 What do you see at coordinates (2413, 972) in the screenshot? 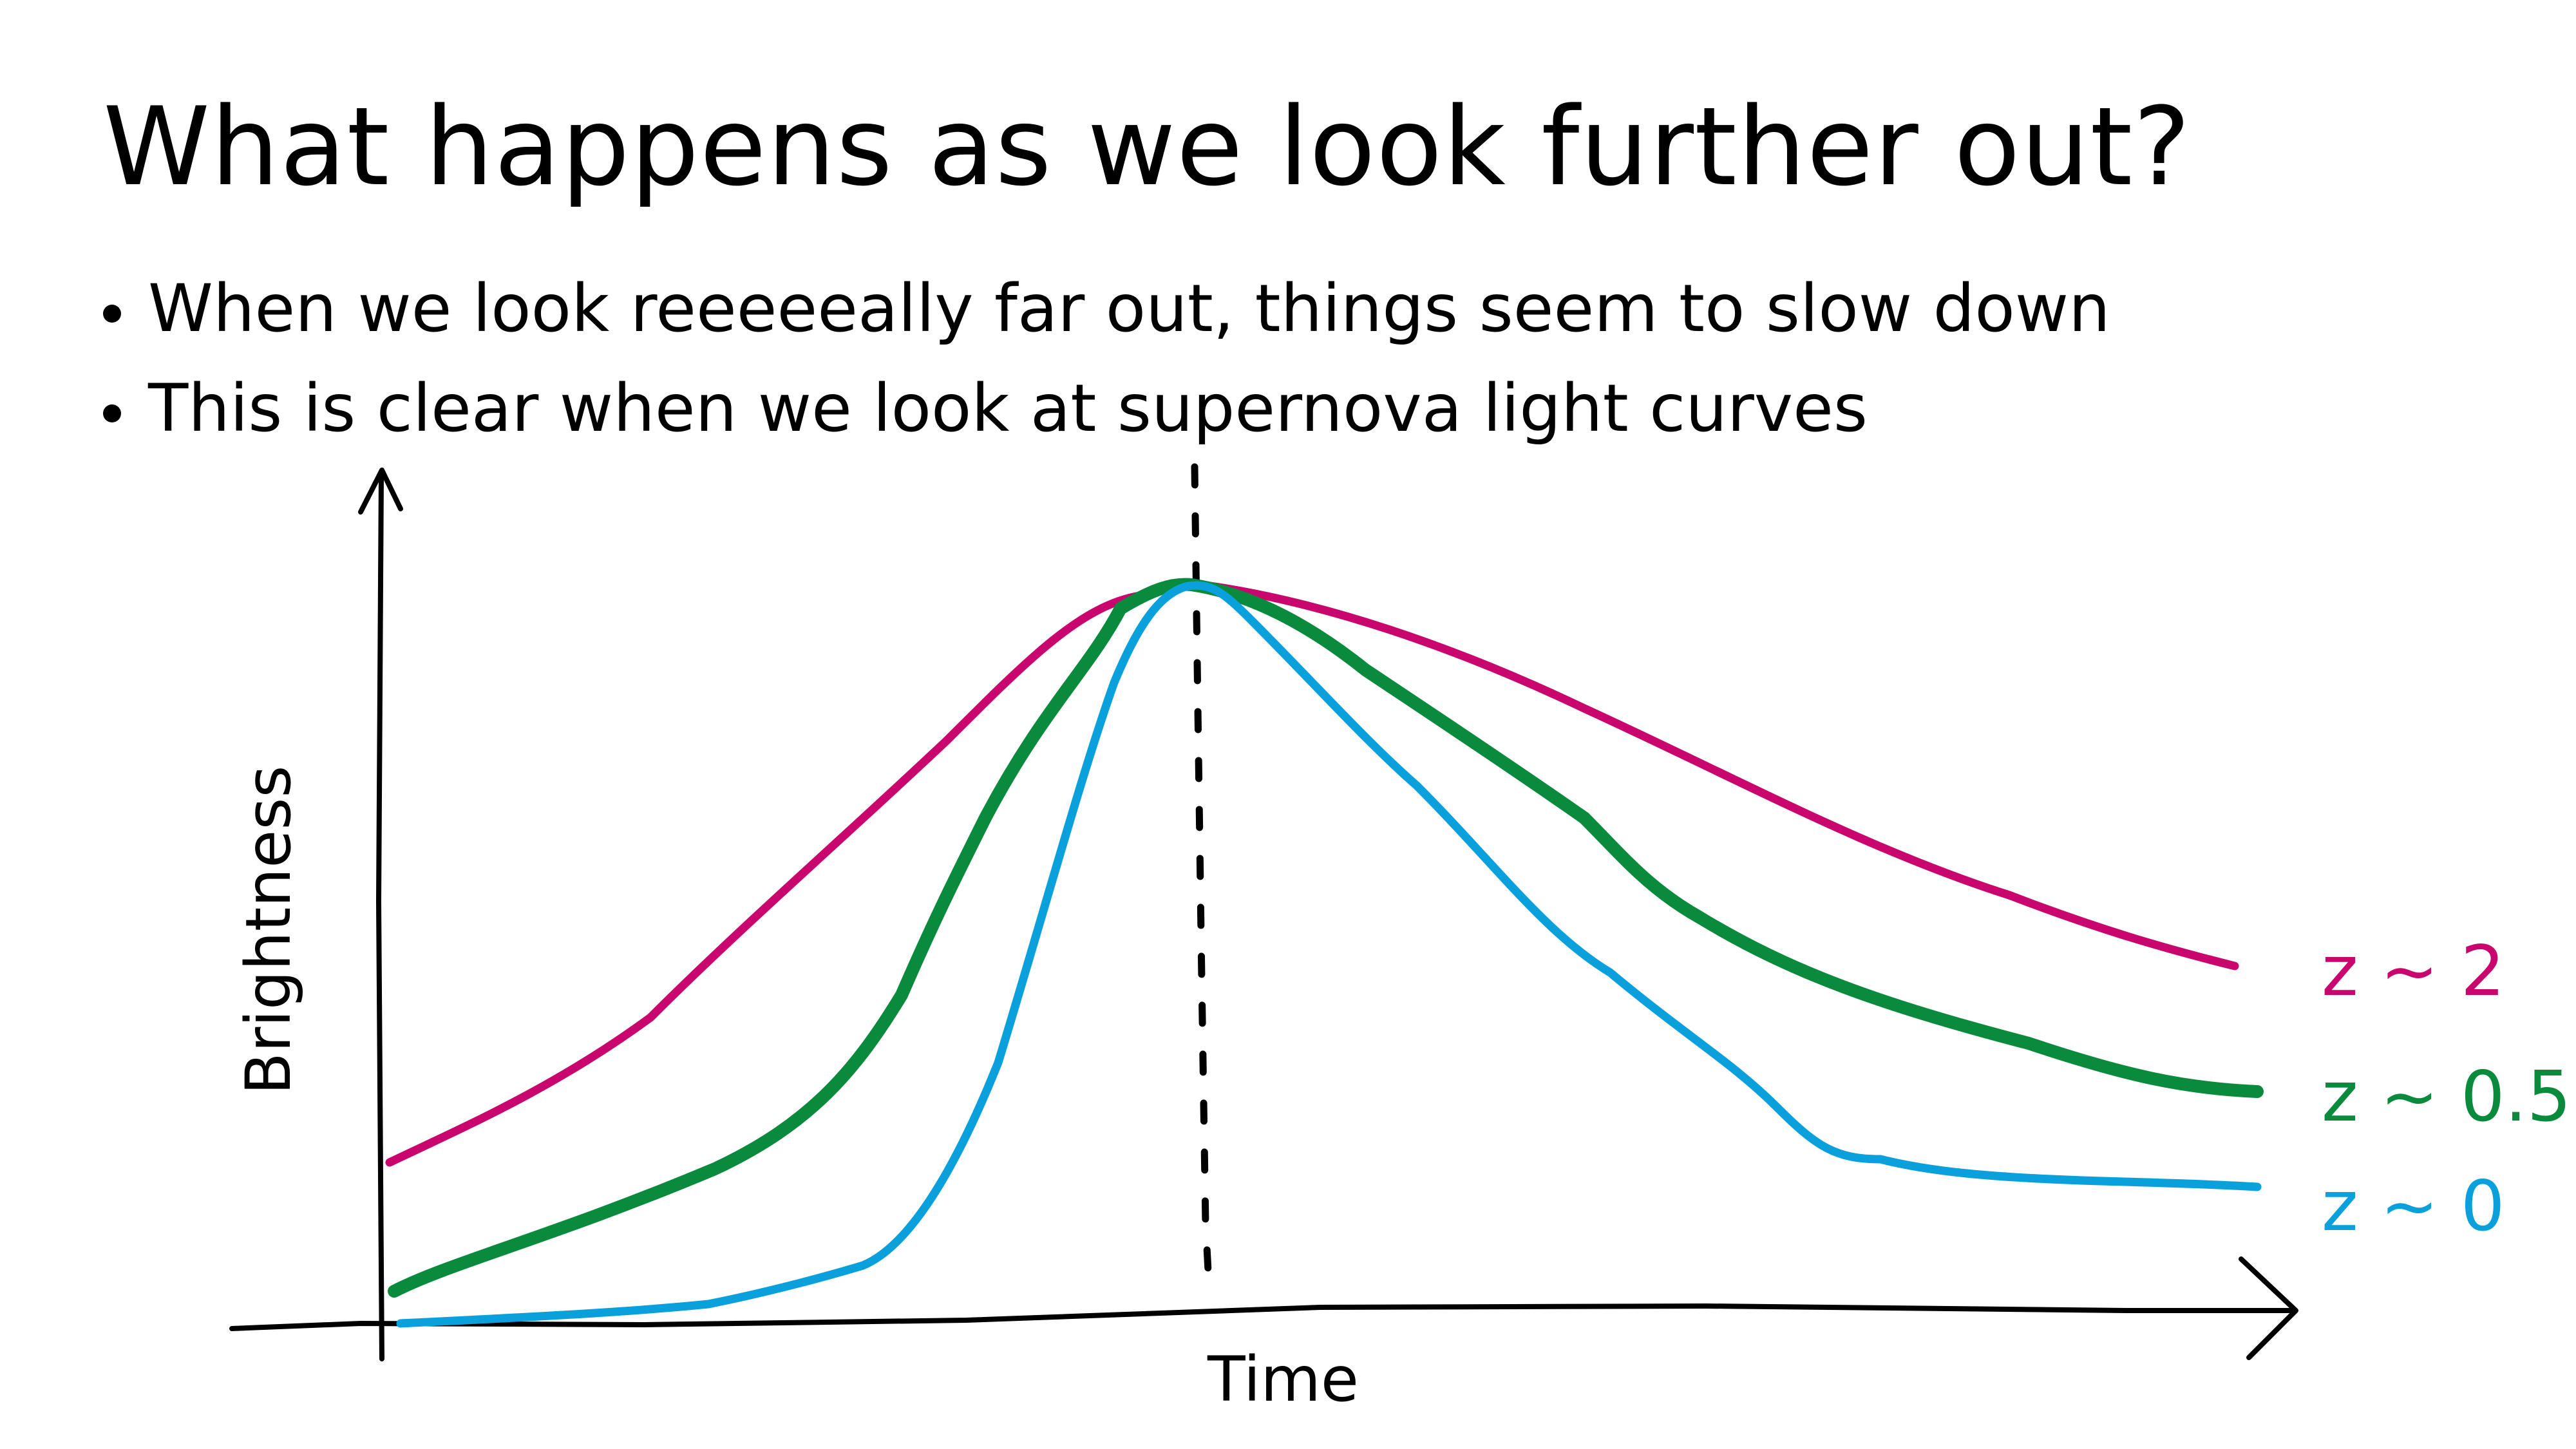
I see `label-z-2: z ~ 2` at bounding box center [2413, 972].